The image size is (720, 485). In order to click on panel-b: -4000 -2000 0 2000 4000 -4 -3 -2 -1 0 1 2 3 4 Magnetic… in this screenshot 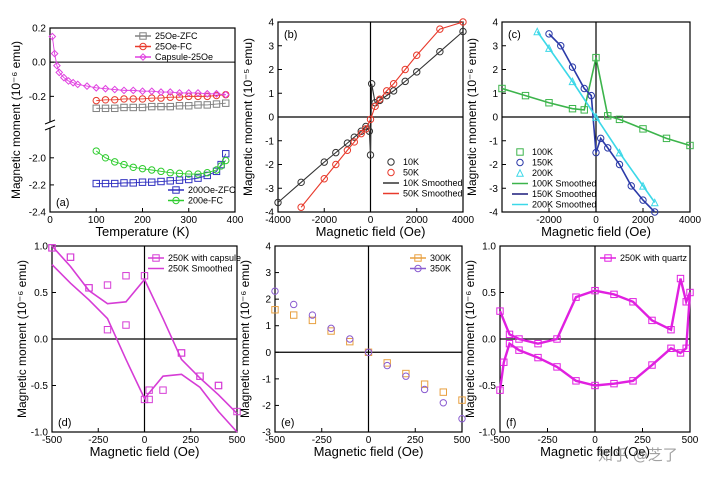, I will do `click(358, 129)`.